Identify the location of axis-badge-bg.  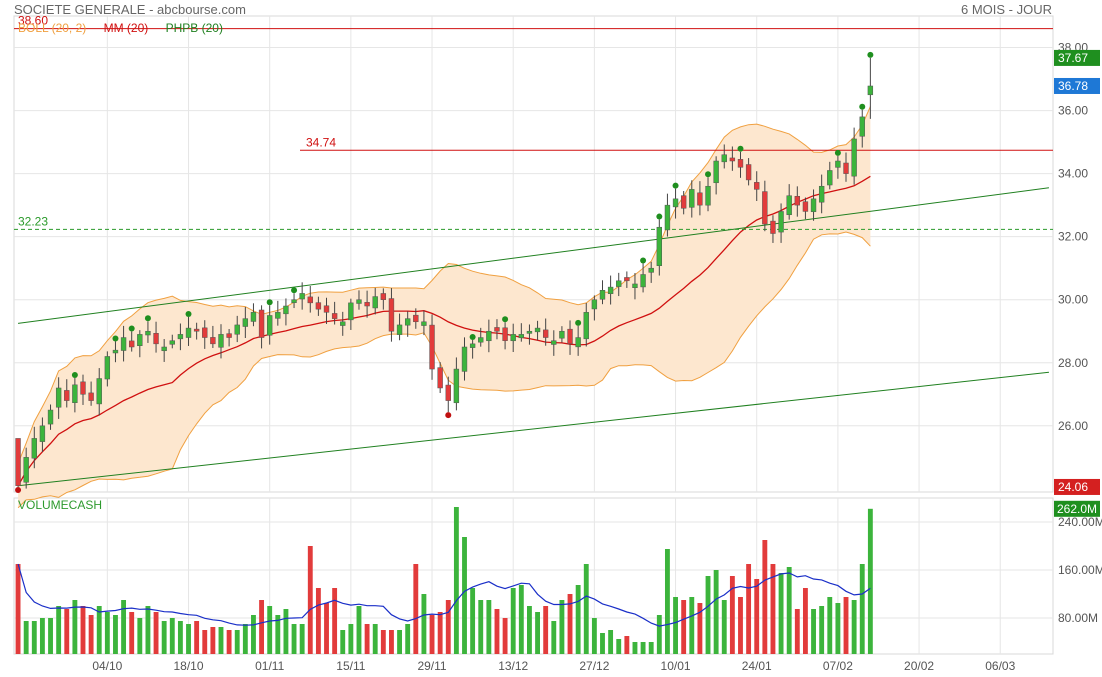
(1077, 57).